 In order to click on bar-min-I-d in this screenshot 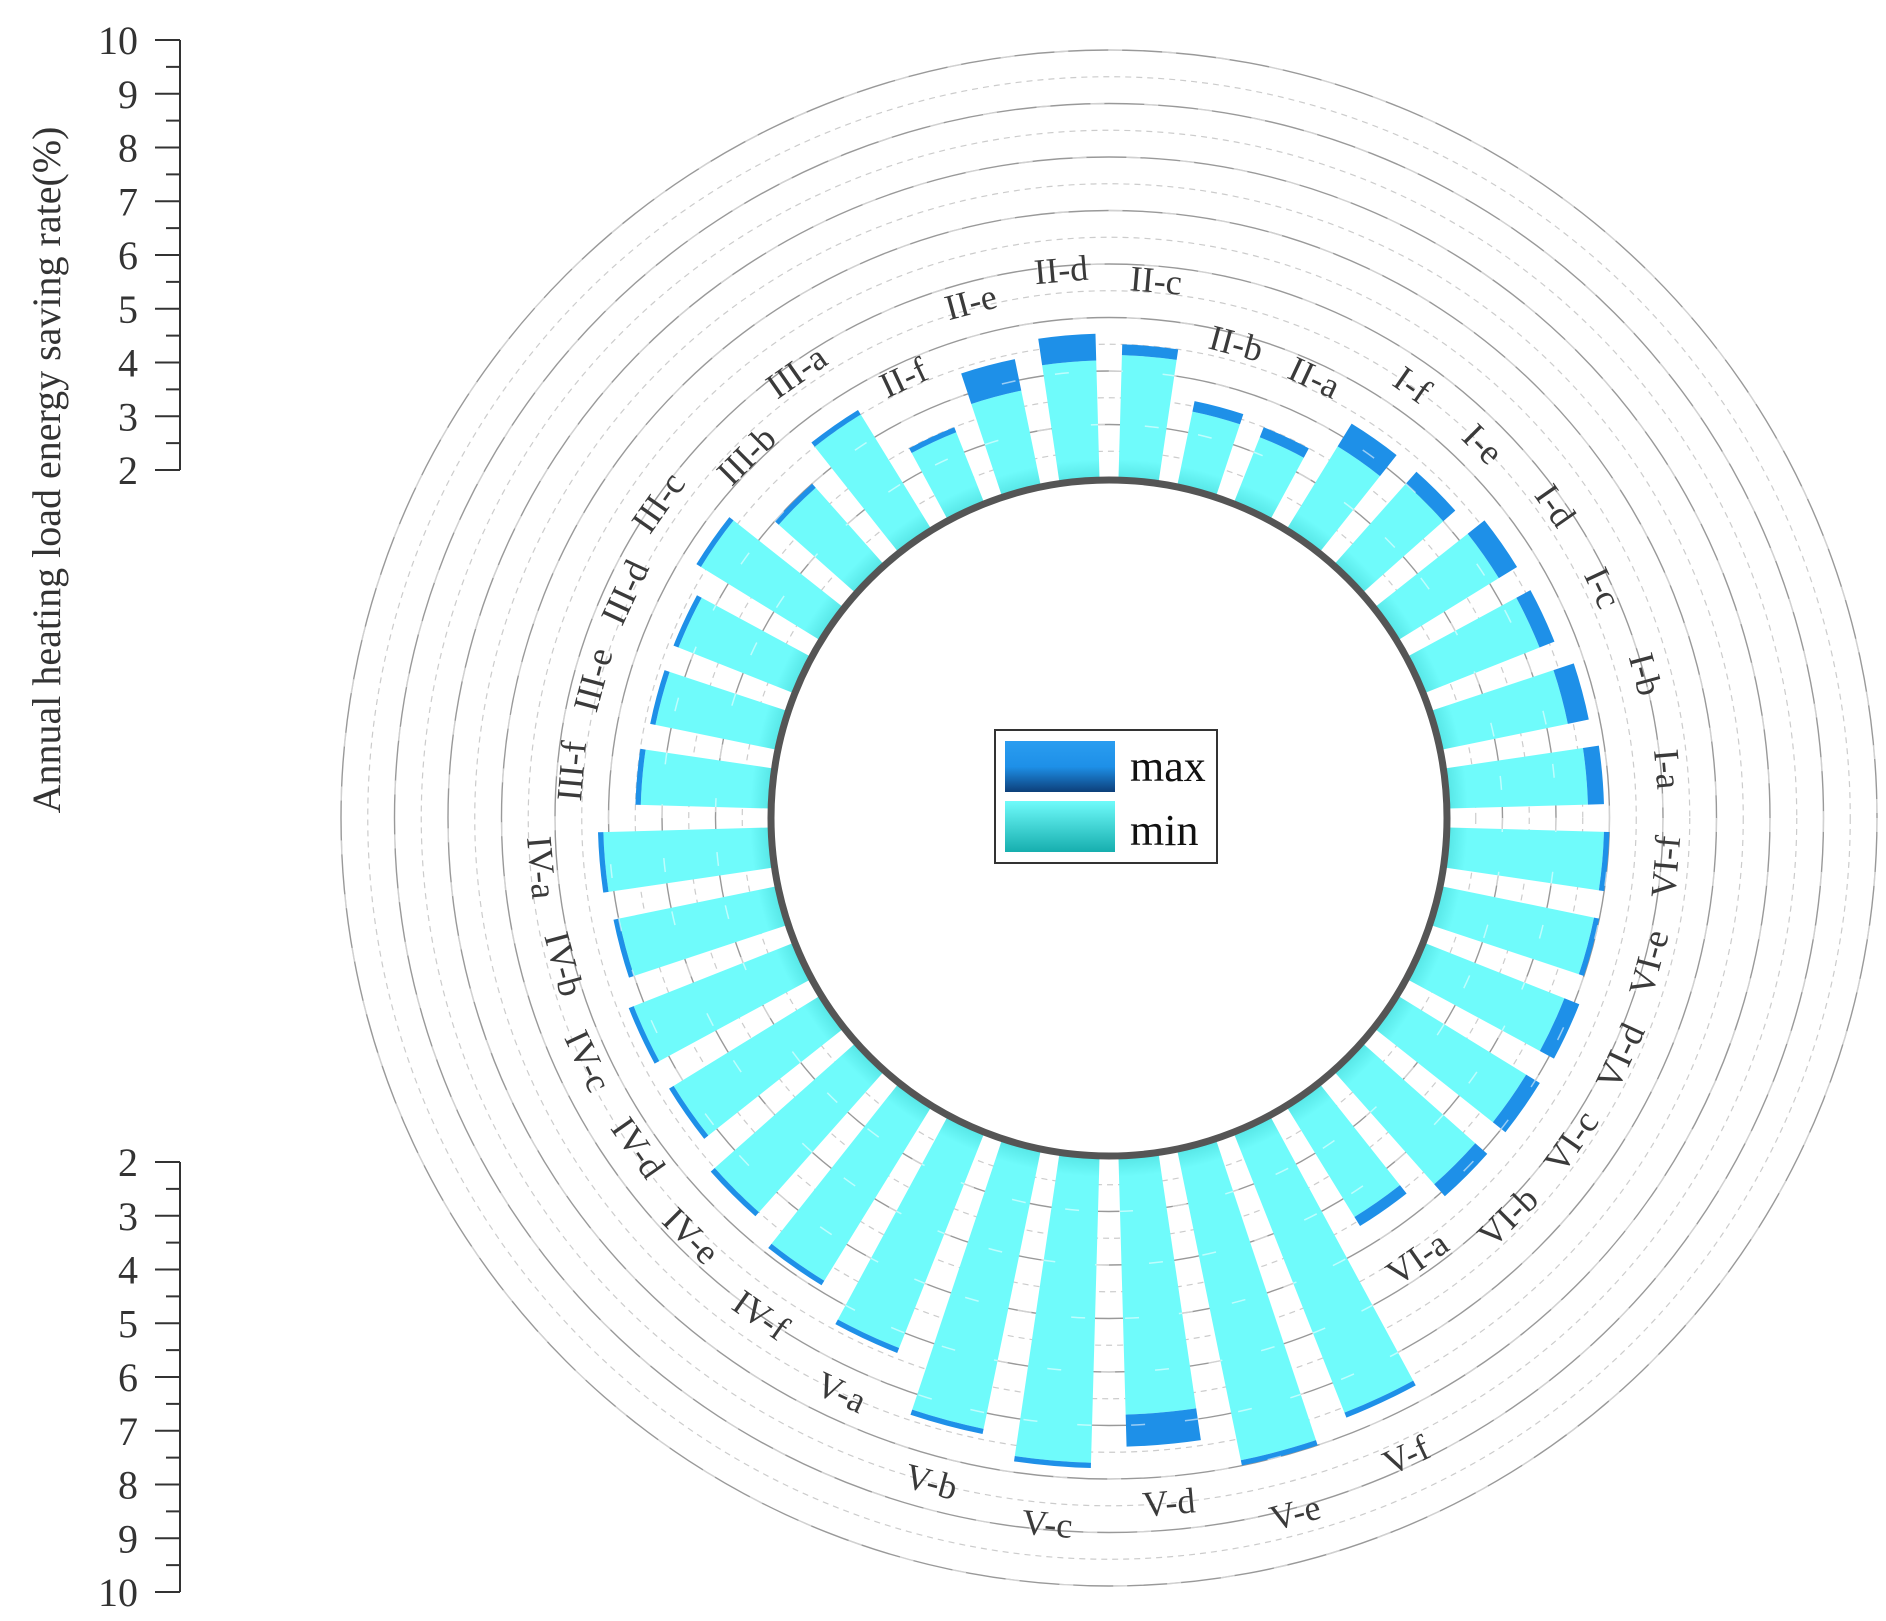, I will do `click(1437, 586)`.